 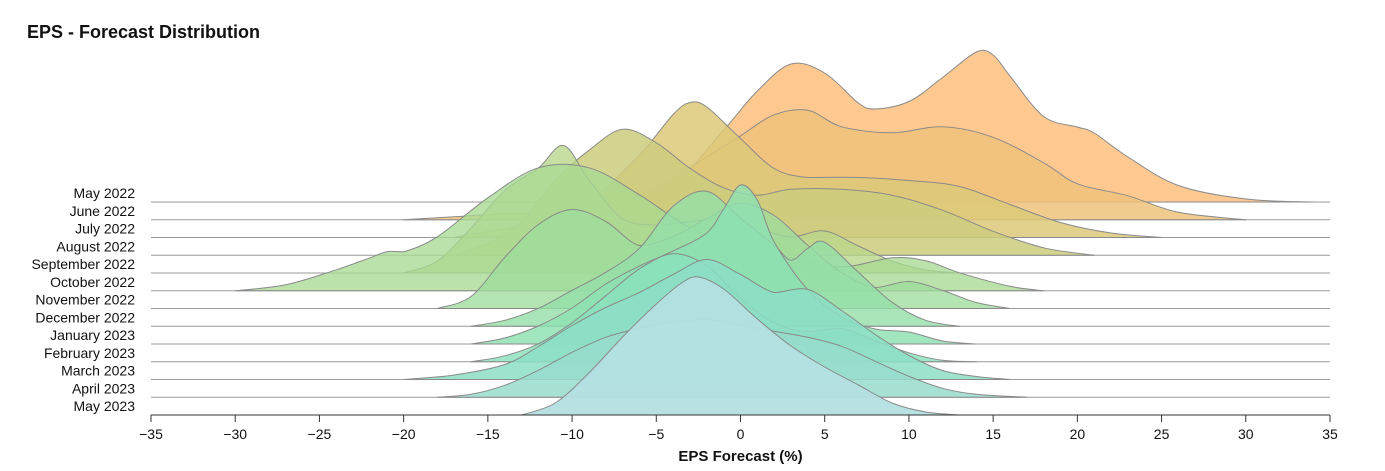 I want to click on x-tick-label: −10, so click(x=572, y=434).